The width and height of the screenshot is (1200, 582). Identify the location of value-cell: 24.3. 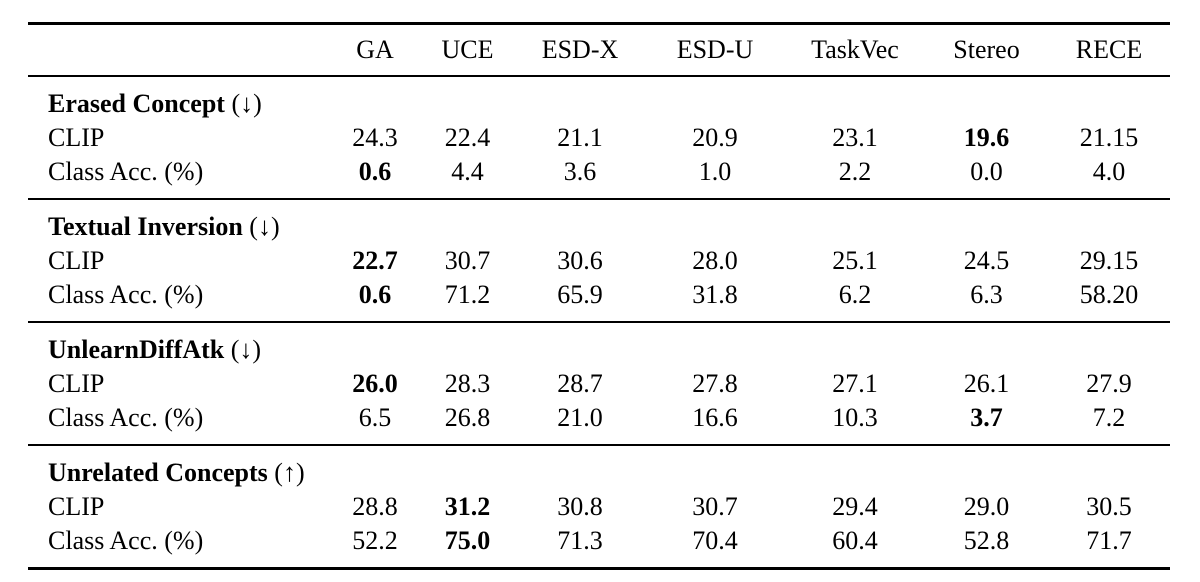
(375, 137).